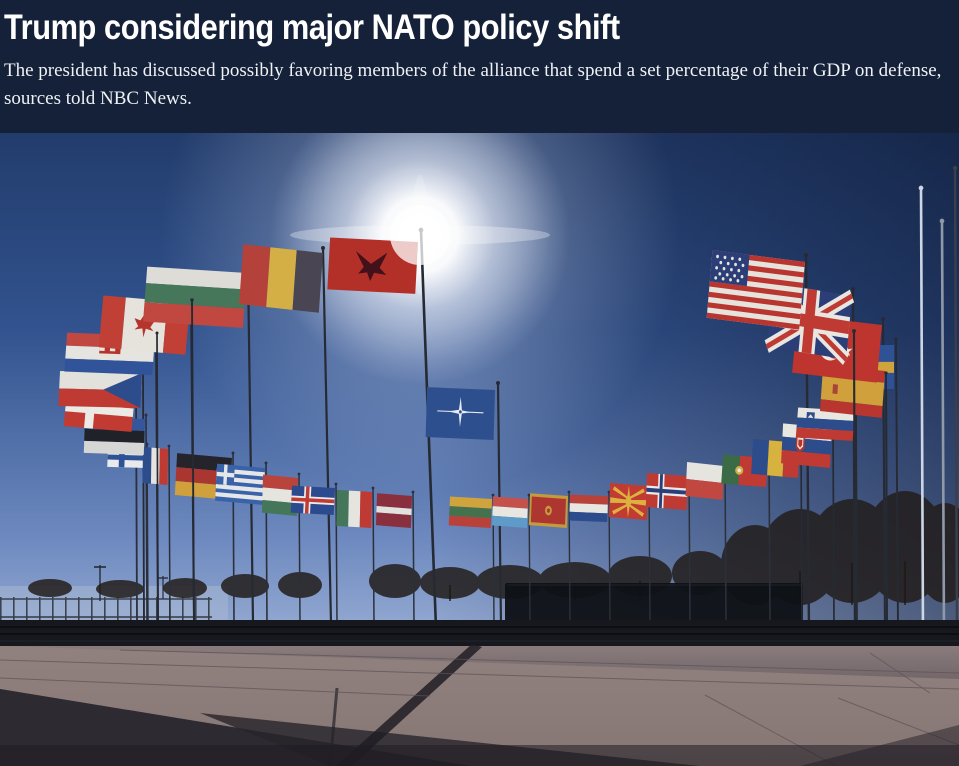 The height and width of the screenshot is (766, 959). What do you see at coordinates (131, 583) in the screenshot?
I see `lamp-posts` at bounding box center [131, 583].